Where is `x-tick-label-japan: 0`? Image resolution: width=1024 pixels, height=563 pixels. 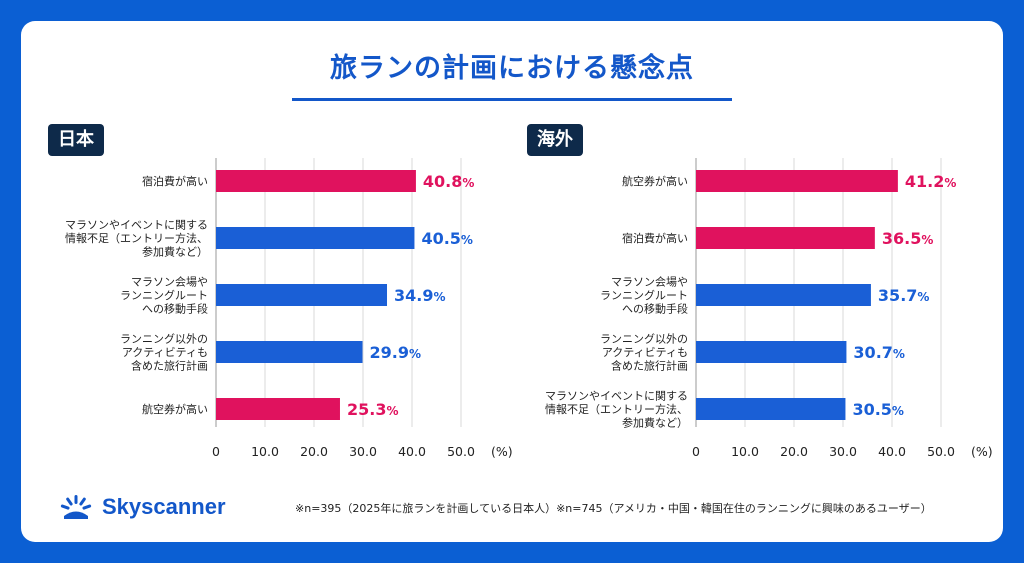 x-tick-label-japan: 0 is located at coordinates (216, 451).